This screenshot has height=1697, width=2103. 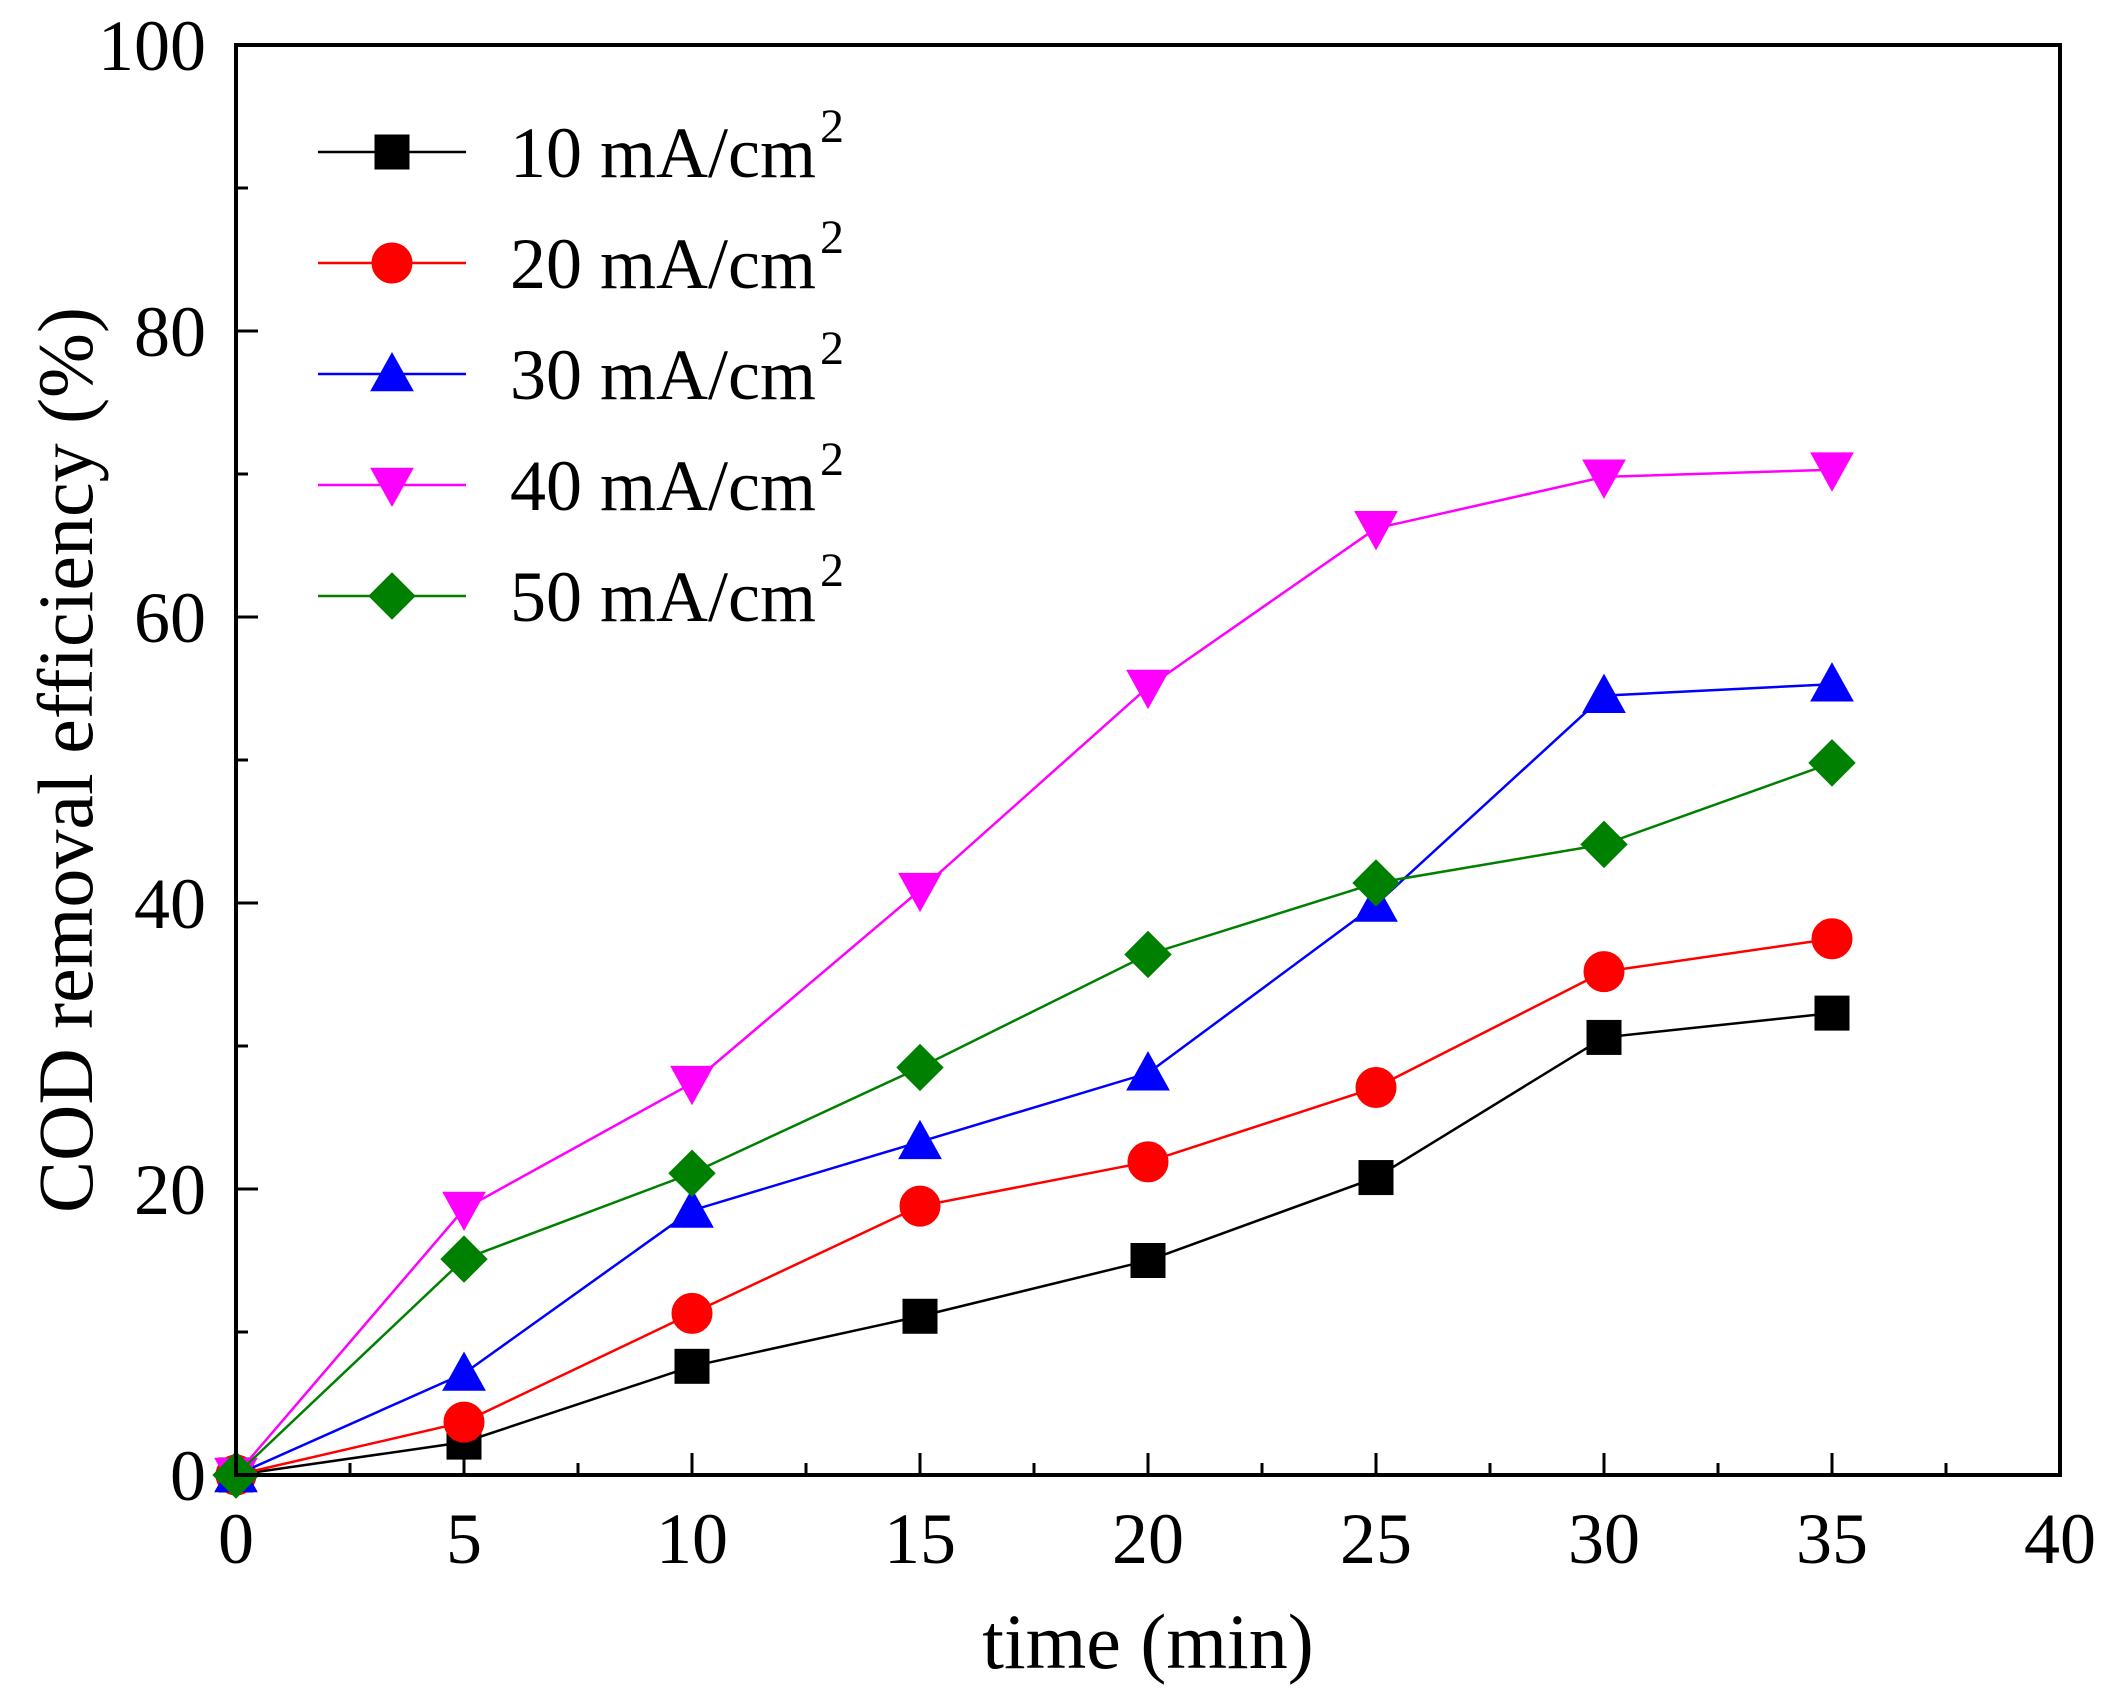 I want to click on legend-label: 50 mA/cm, so click(x=663, y=597).